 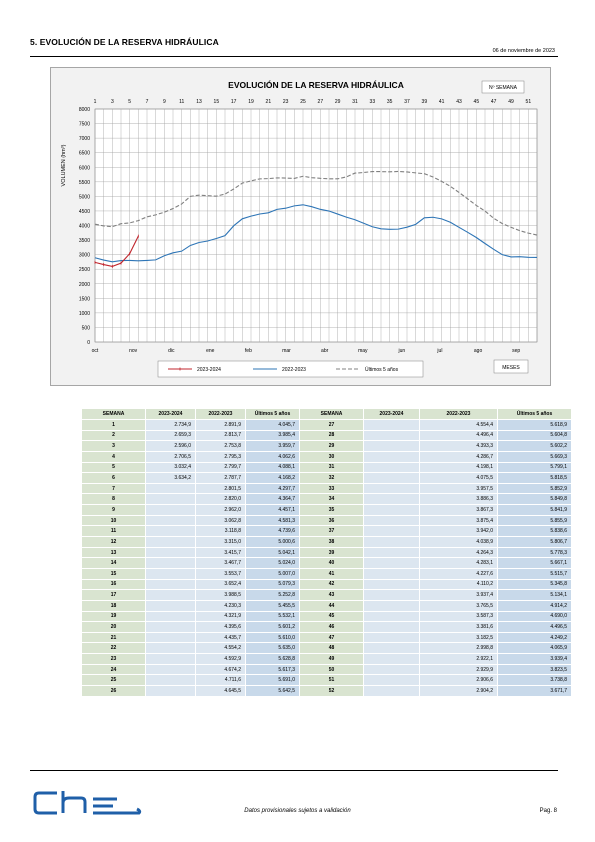 I want to click on value-cell: 4.645,5, so click(x=220, y=691).